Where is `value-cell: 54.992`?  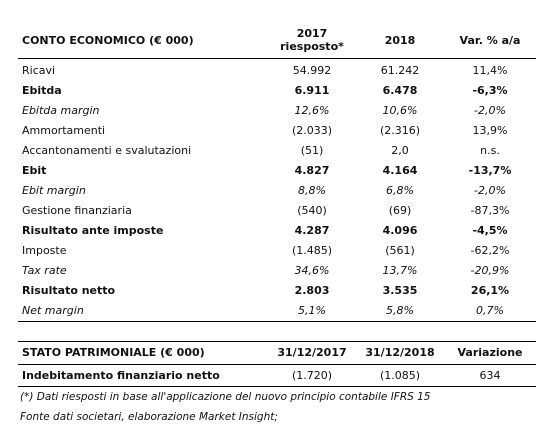 value-cell: 54.992 is located at coordinates (312, 70).